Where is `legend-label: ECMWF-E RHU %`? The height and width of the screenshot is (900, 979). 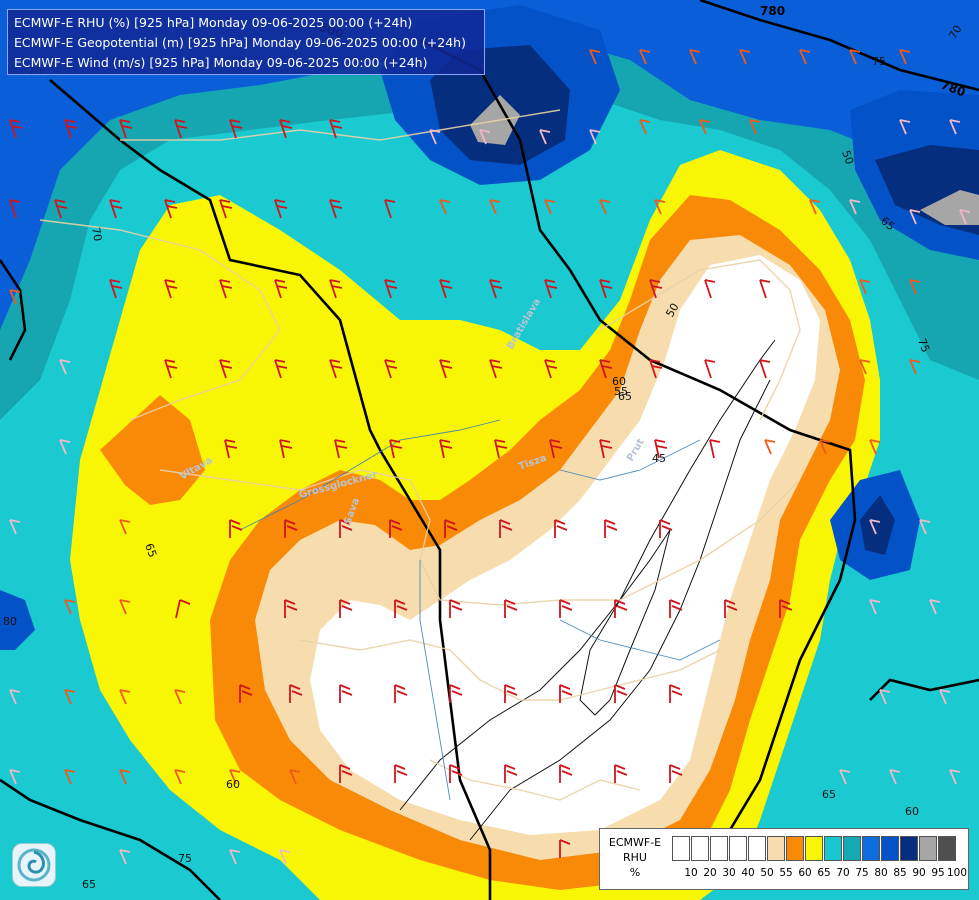 legend-label: ECMWF-E RHU % is located at coordinates (635, 857).